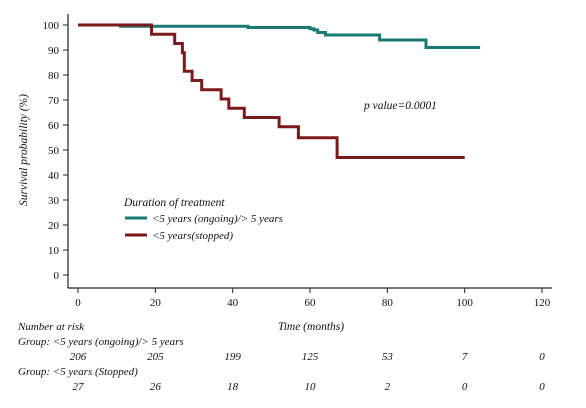 The width and height of the screenshot is (586, 408). Describe the element at coordinates (51, 26) in the screenshot. I see `y-tick-label: 100` at that location.